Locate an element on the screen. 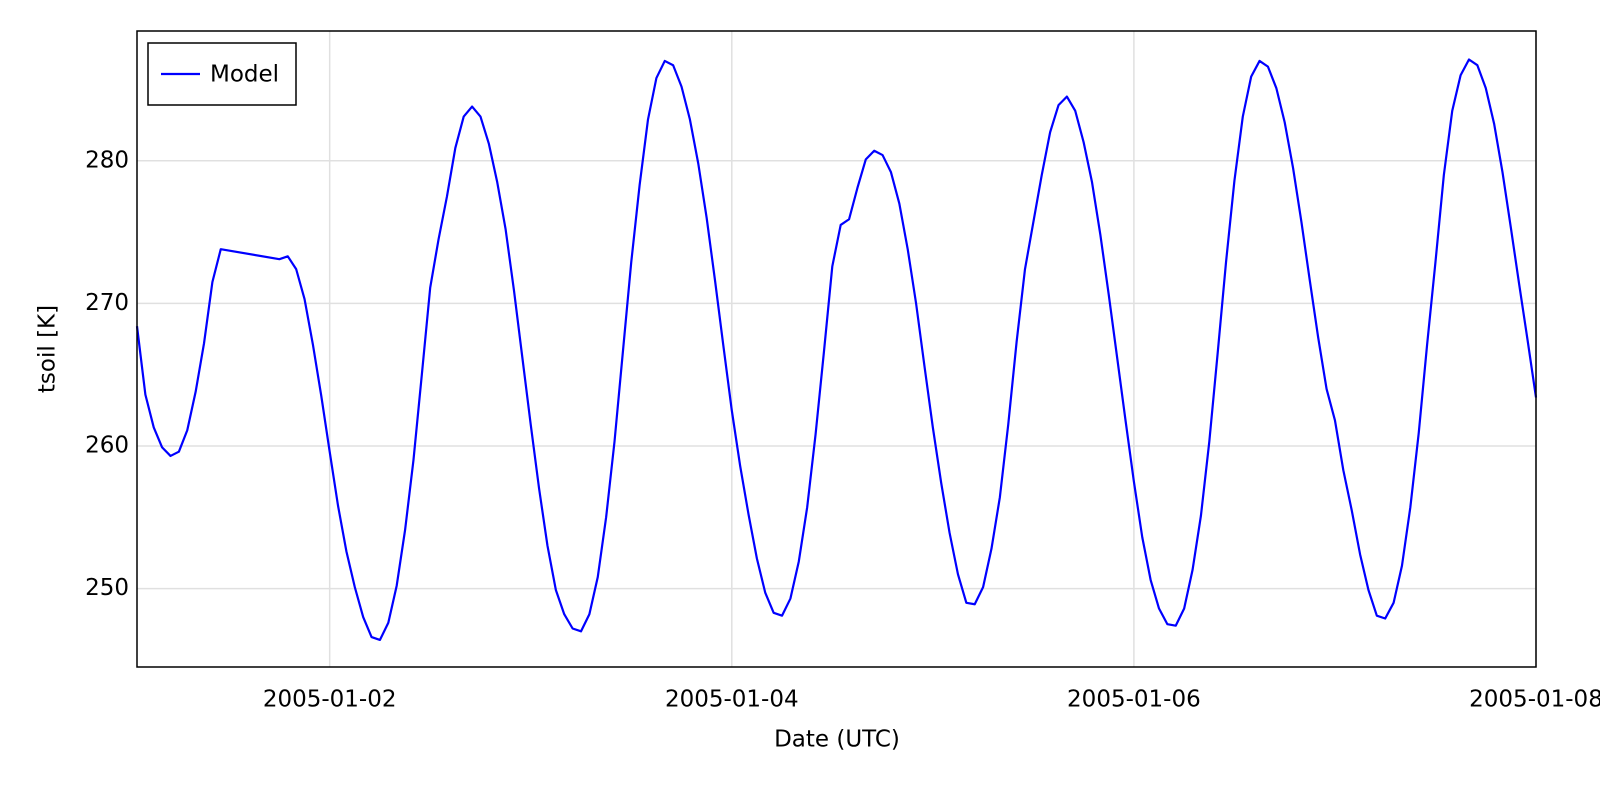 The height and width of the screenshot is (800, 1600). x-tick-label: 2005-01-02 is located at coordinates (330, 700).